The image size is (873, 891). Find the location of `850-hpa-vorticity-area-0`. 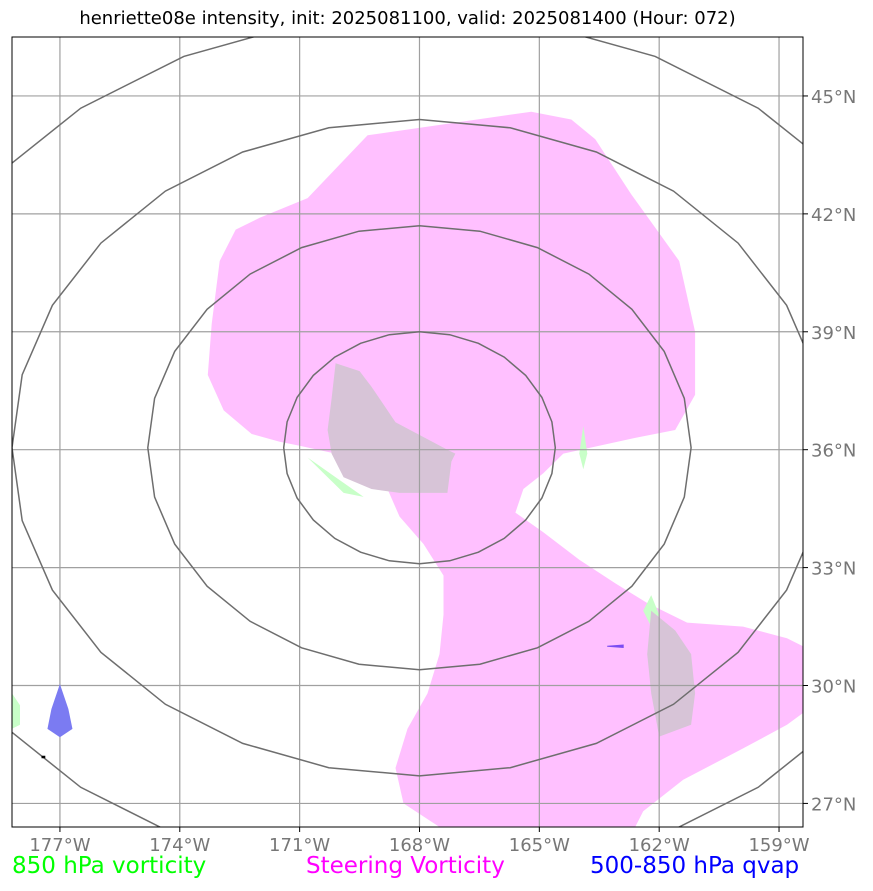

850-hpa-vorticity-area-0 is located at coordinates (335, 477).